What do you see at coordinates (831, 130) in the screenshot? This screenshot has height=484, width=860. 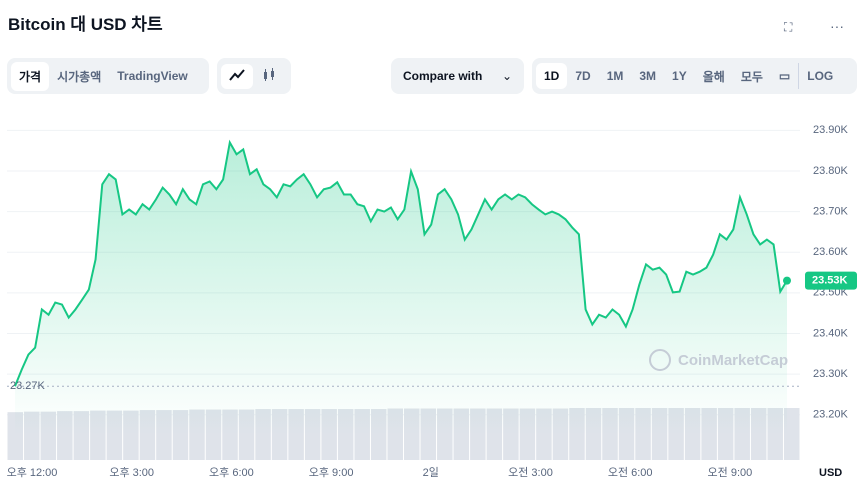 I see `y-tick-label: 23.90K` at bounding box center [831, 130].